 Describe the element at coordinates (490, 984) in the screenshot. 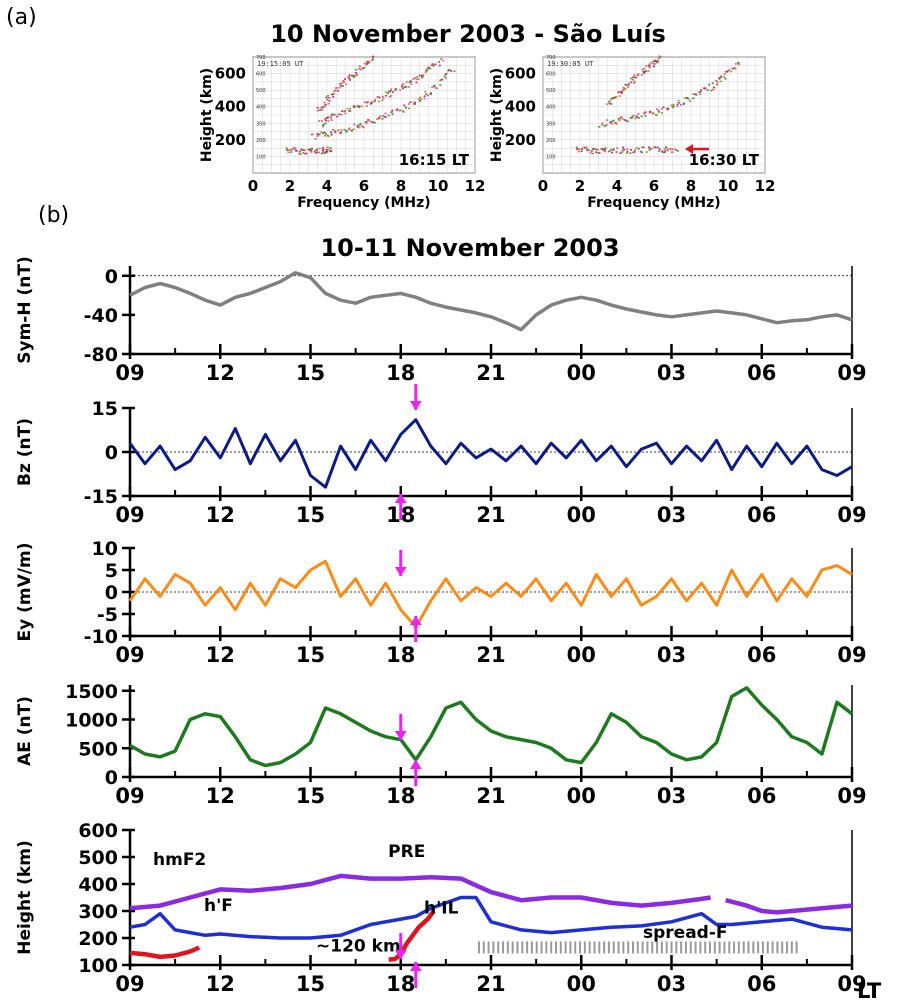

I see `x-tick-label: 21` at that location.